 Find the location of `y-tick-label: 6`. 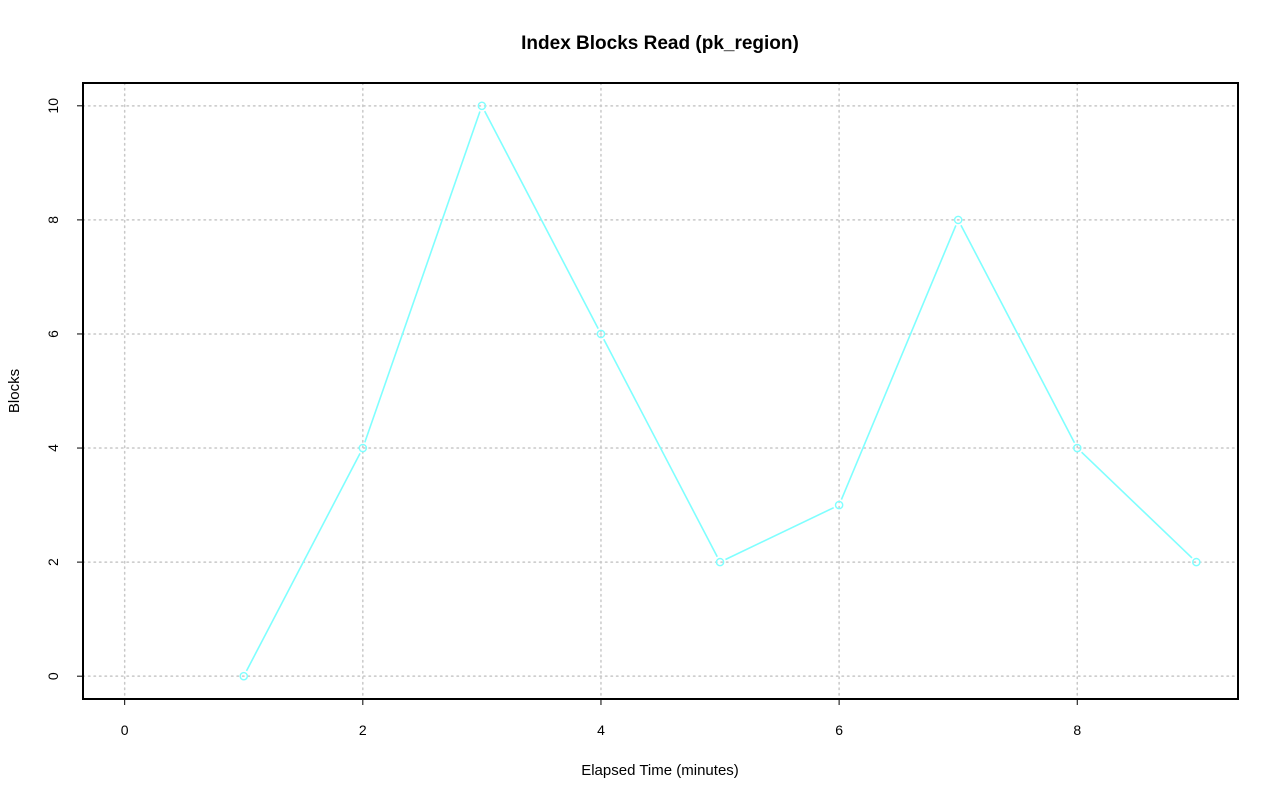

y-tick-label: 6 is located at coordinates (53, 334).